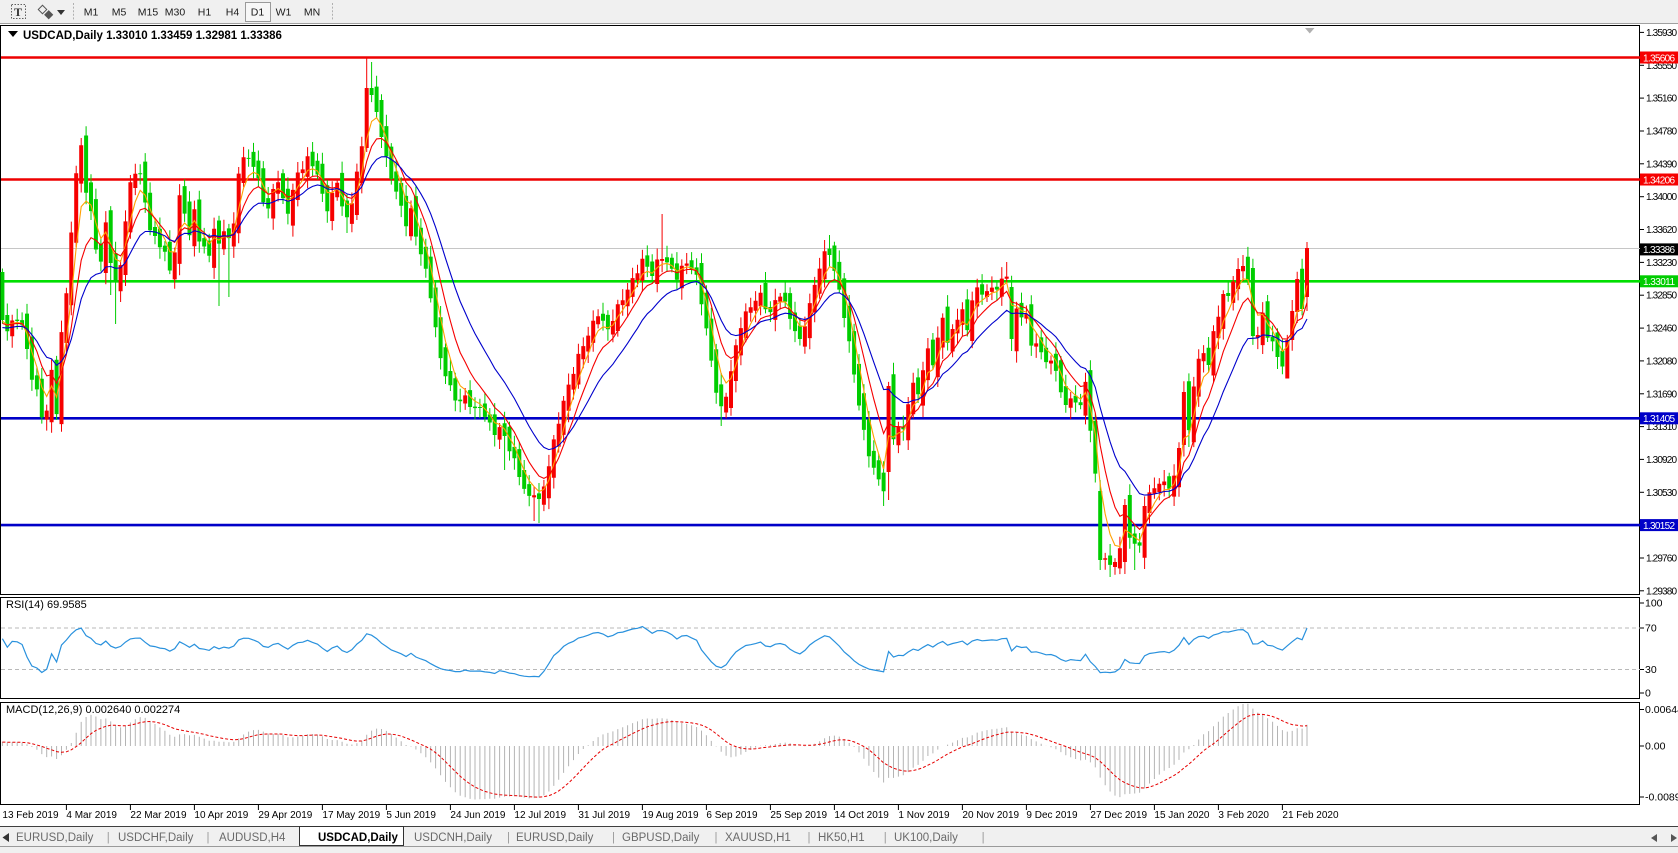 This screenshot has width=1678, height=853. What do you see at coordinates (1661, 263) in the screenshot?
I see `svg-text: 1.33230` at bounding box center [1661, 263].